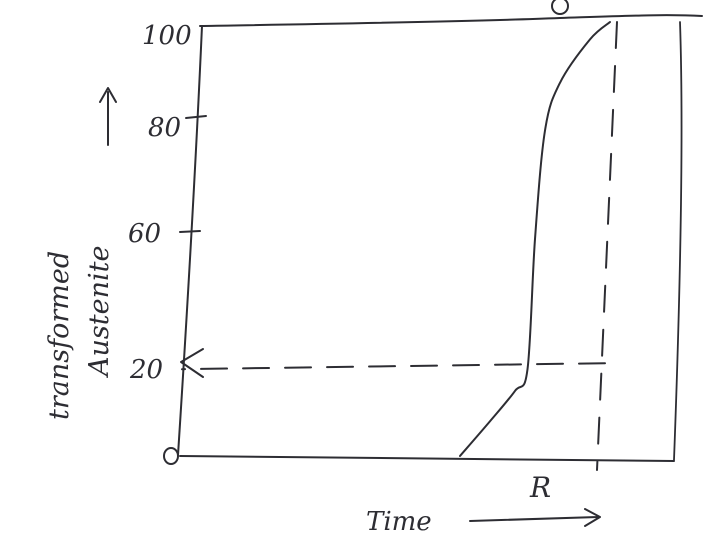  What do you see at coordinates (79, 333) in the screenshot?
I see `y-axis-label-group: transformed Austenite` at bounding box center [79, 333].